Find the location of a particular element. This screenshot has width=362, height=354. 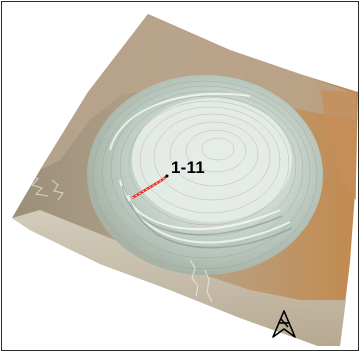

profile-line is located at coordinates (150, 187).